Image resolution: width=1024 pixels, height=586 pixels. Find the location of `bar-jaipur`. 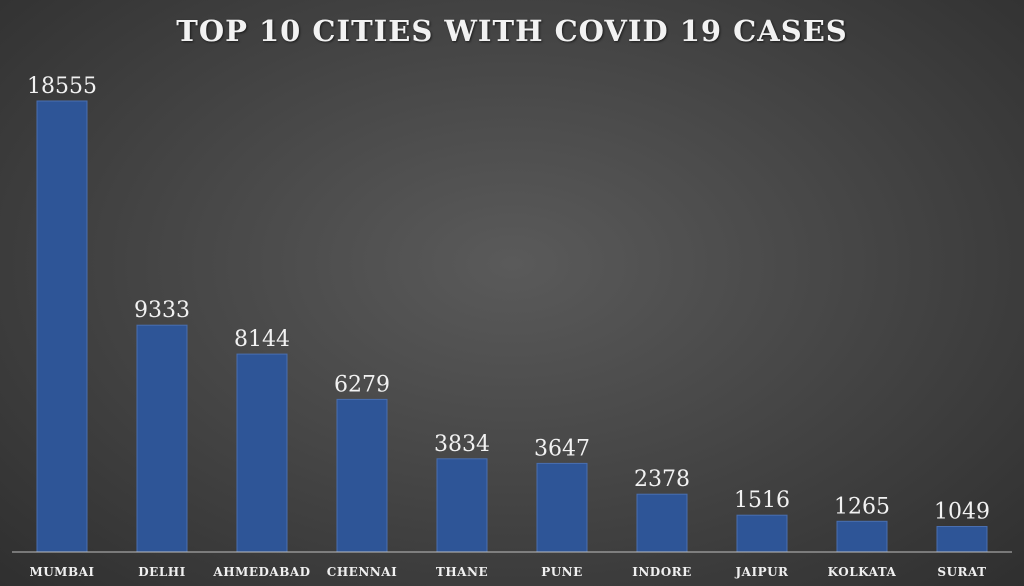

bar-jaipur is located at coordinates (762, 533).